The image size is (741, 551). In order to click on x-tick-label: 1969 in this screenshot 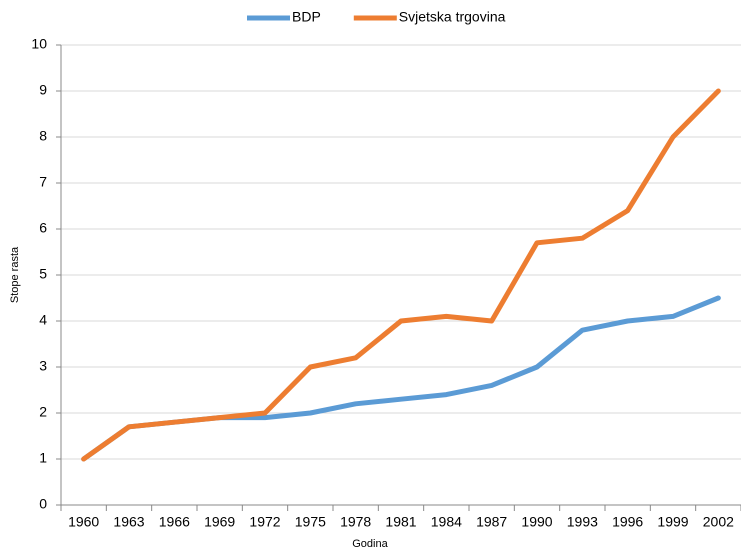, I will do `click(219, 522)`.